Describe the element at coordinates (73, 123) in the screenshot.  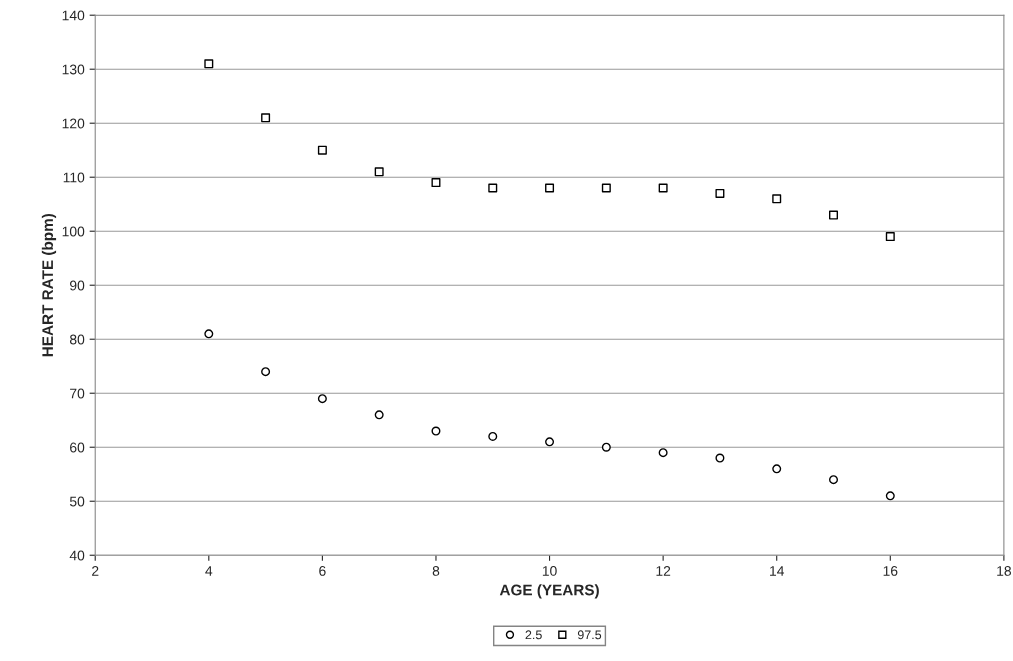
I see `y-tick-label: 120` at that location.